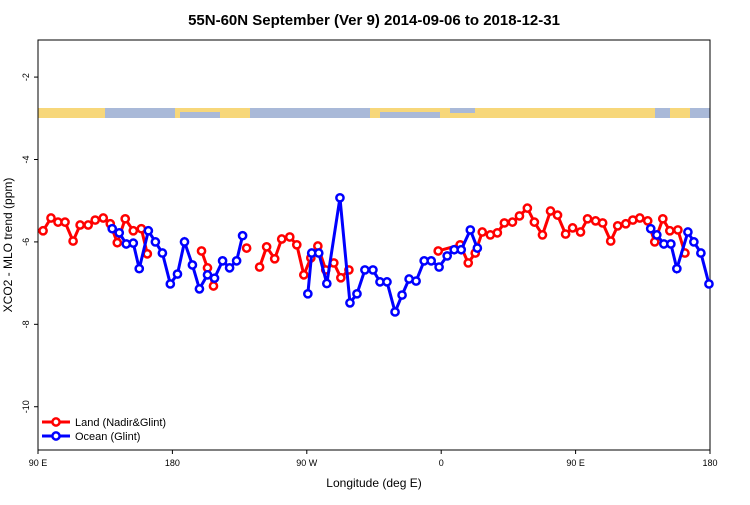 The height and width of the screenshot is (505, 750). I want to click on y-tick-label: -8, so click(26, 324).